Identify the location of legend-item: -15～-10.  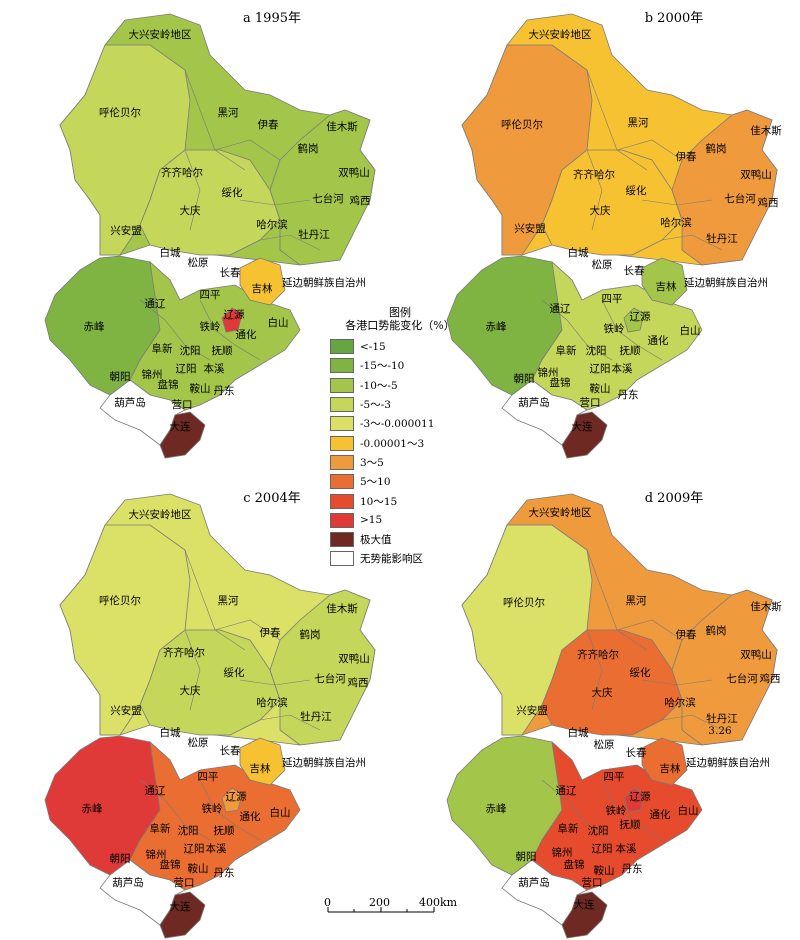
(400, 365).